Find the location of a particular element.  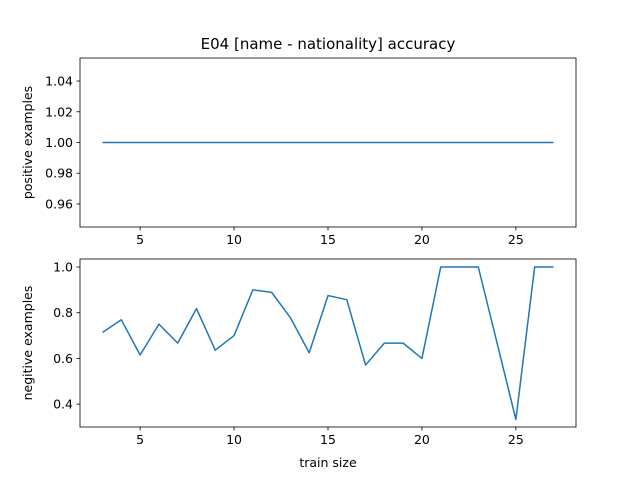

neg-y-tick-label: 0.4 is located at coordinates (63, 404).